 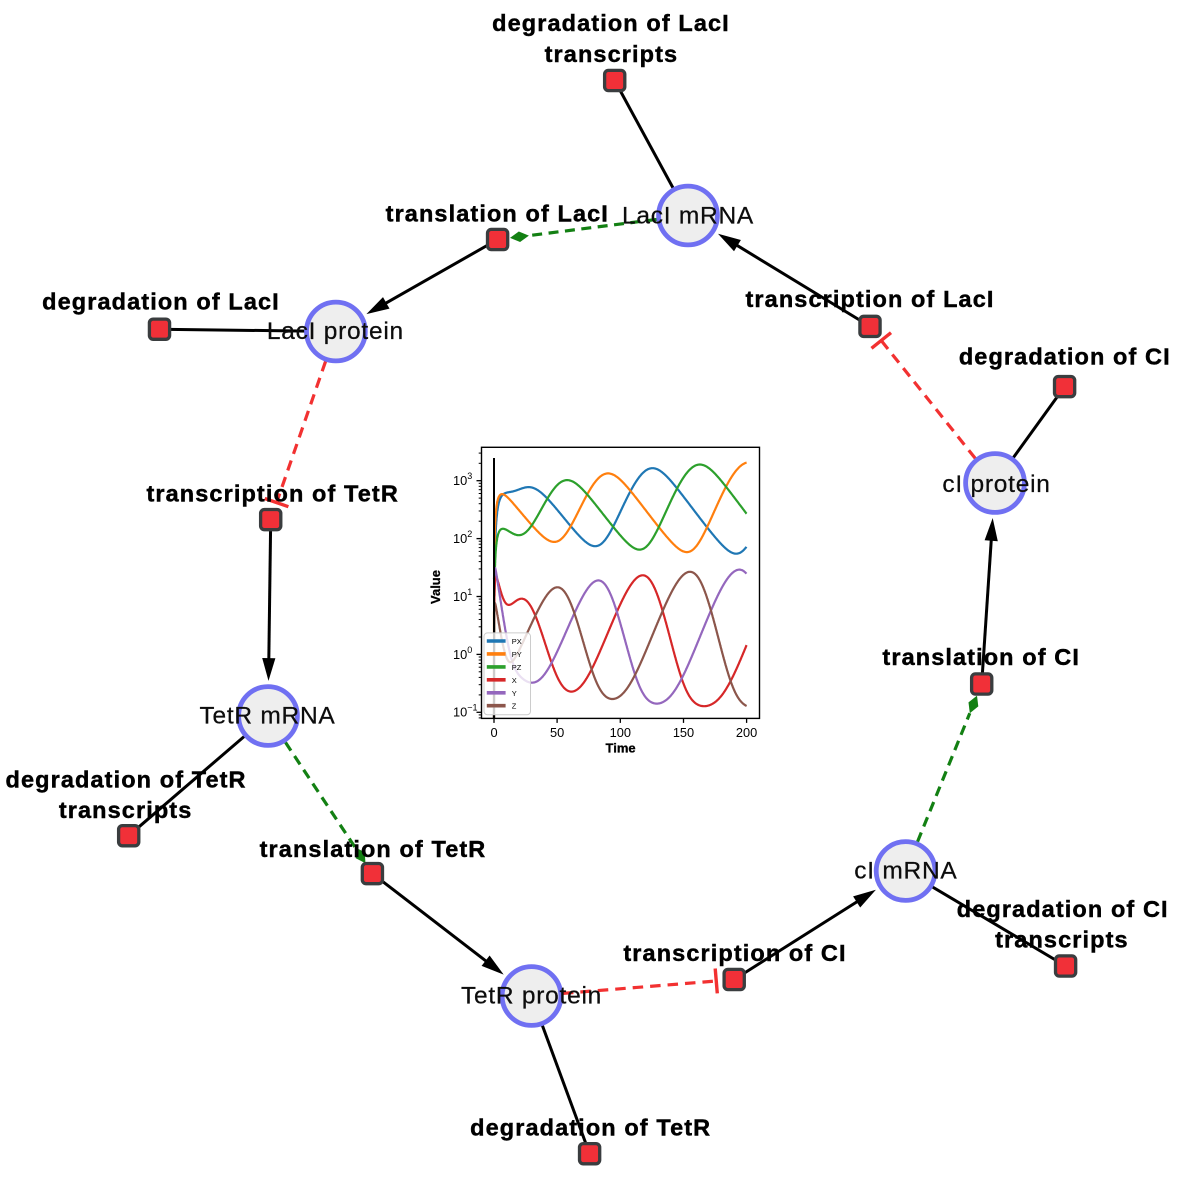 I want to click on svg-text: transcription of TetR, so click(x=272, y=494).